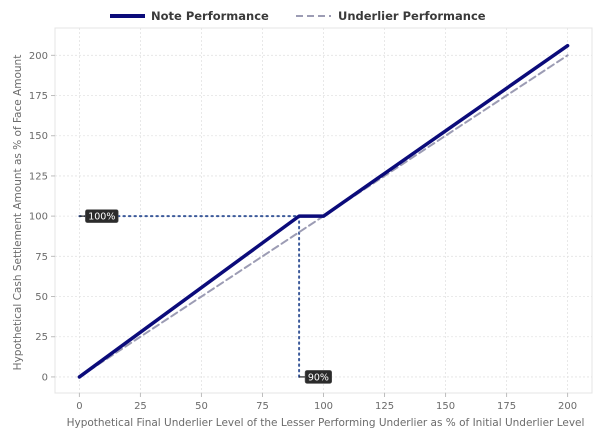 This screenshot has height=438, width=594. I want to click on y-tick-label: 50, so click(41, 297).